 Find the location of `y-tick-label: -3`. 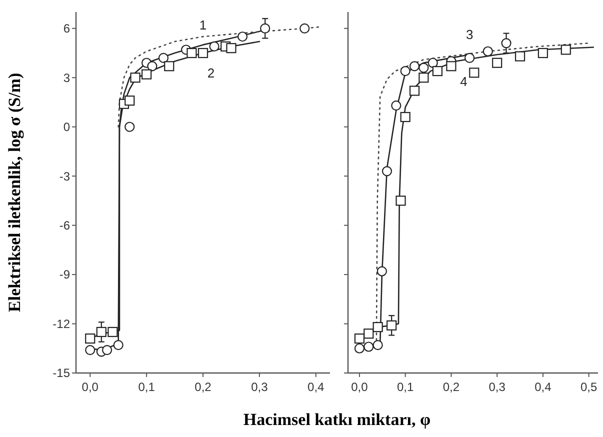

y-tick-label: -3 is located at coordinates (64, 176).